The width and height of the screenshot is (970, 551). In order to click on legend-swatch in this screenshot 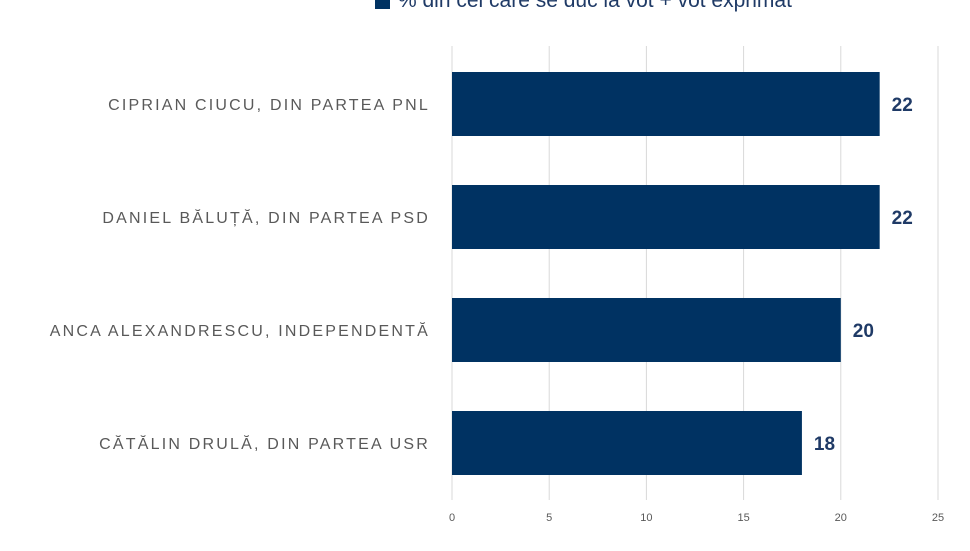, I will do `click(382, 4)`.